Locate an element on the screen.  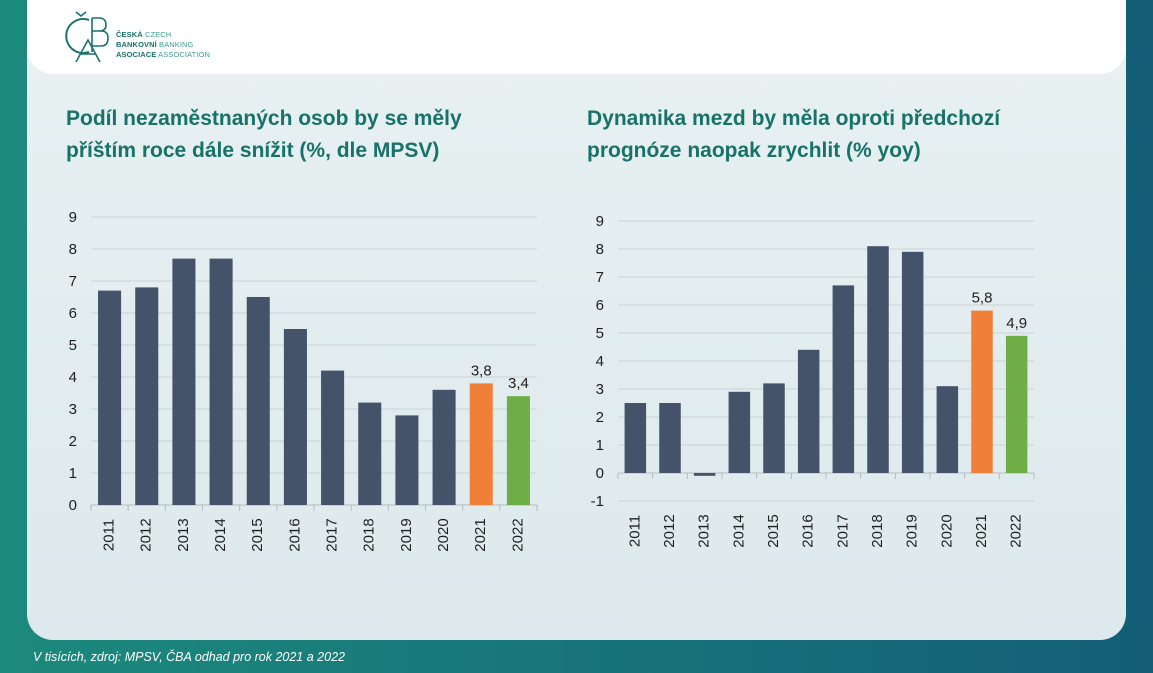
header-band is located at coordinates (576, 37).